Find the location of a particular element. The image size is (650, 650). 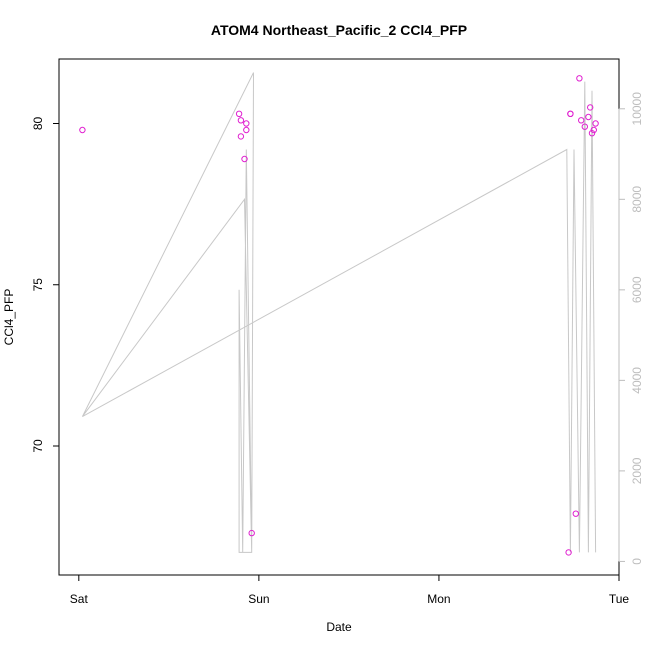

y2-tick-label: 8000 is located at coordinates (637, 199).